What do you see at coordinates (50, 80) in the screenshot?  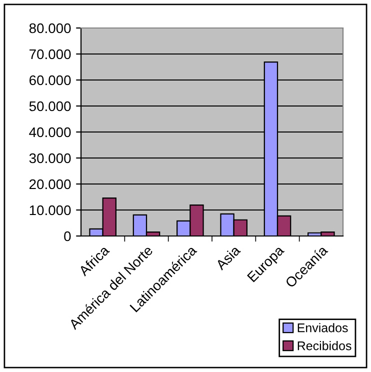 I see `y-tick-label: 60.000` at bounding box center [50, 80].